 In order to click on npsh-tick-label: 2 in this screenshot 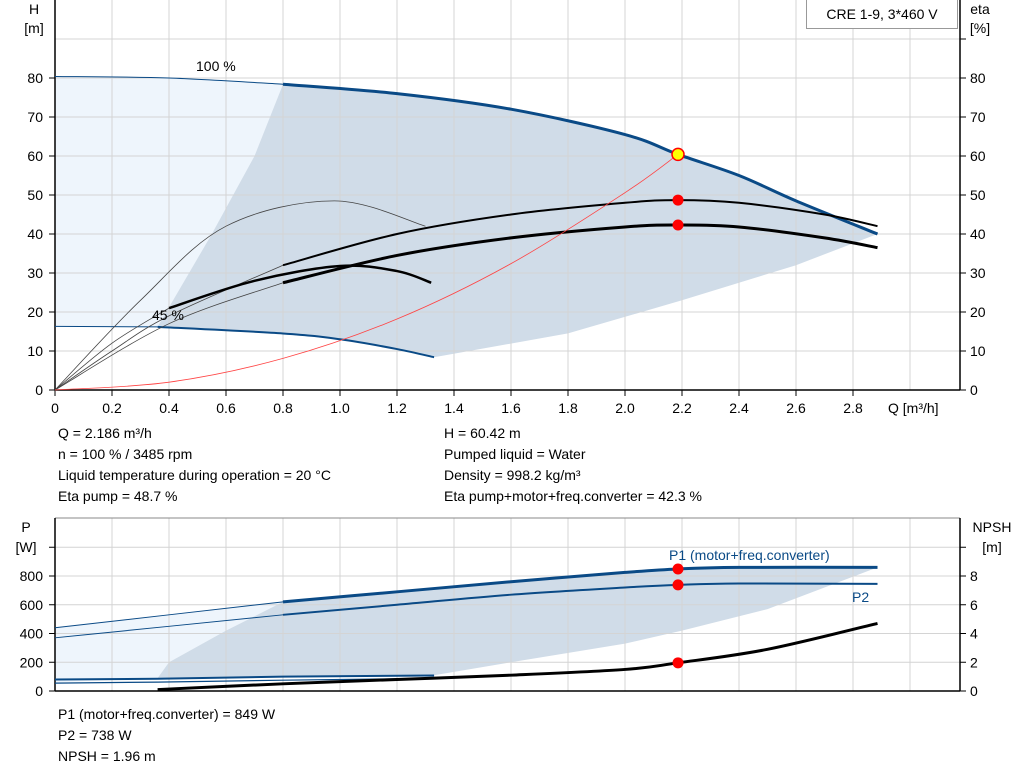, I will do `click(974, 662)`.